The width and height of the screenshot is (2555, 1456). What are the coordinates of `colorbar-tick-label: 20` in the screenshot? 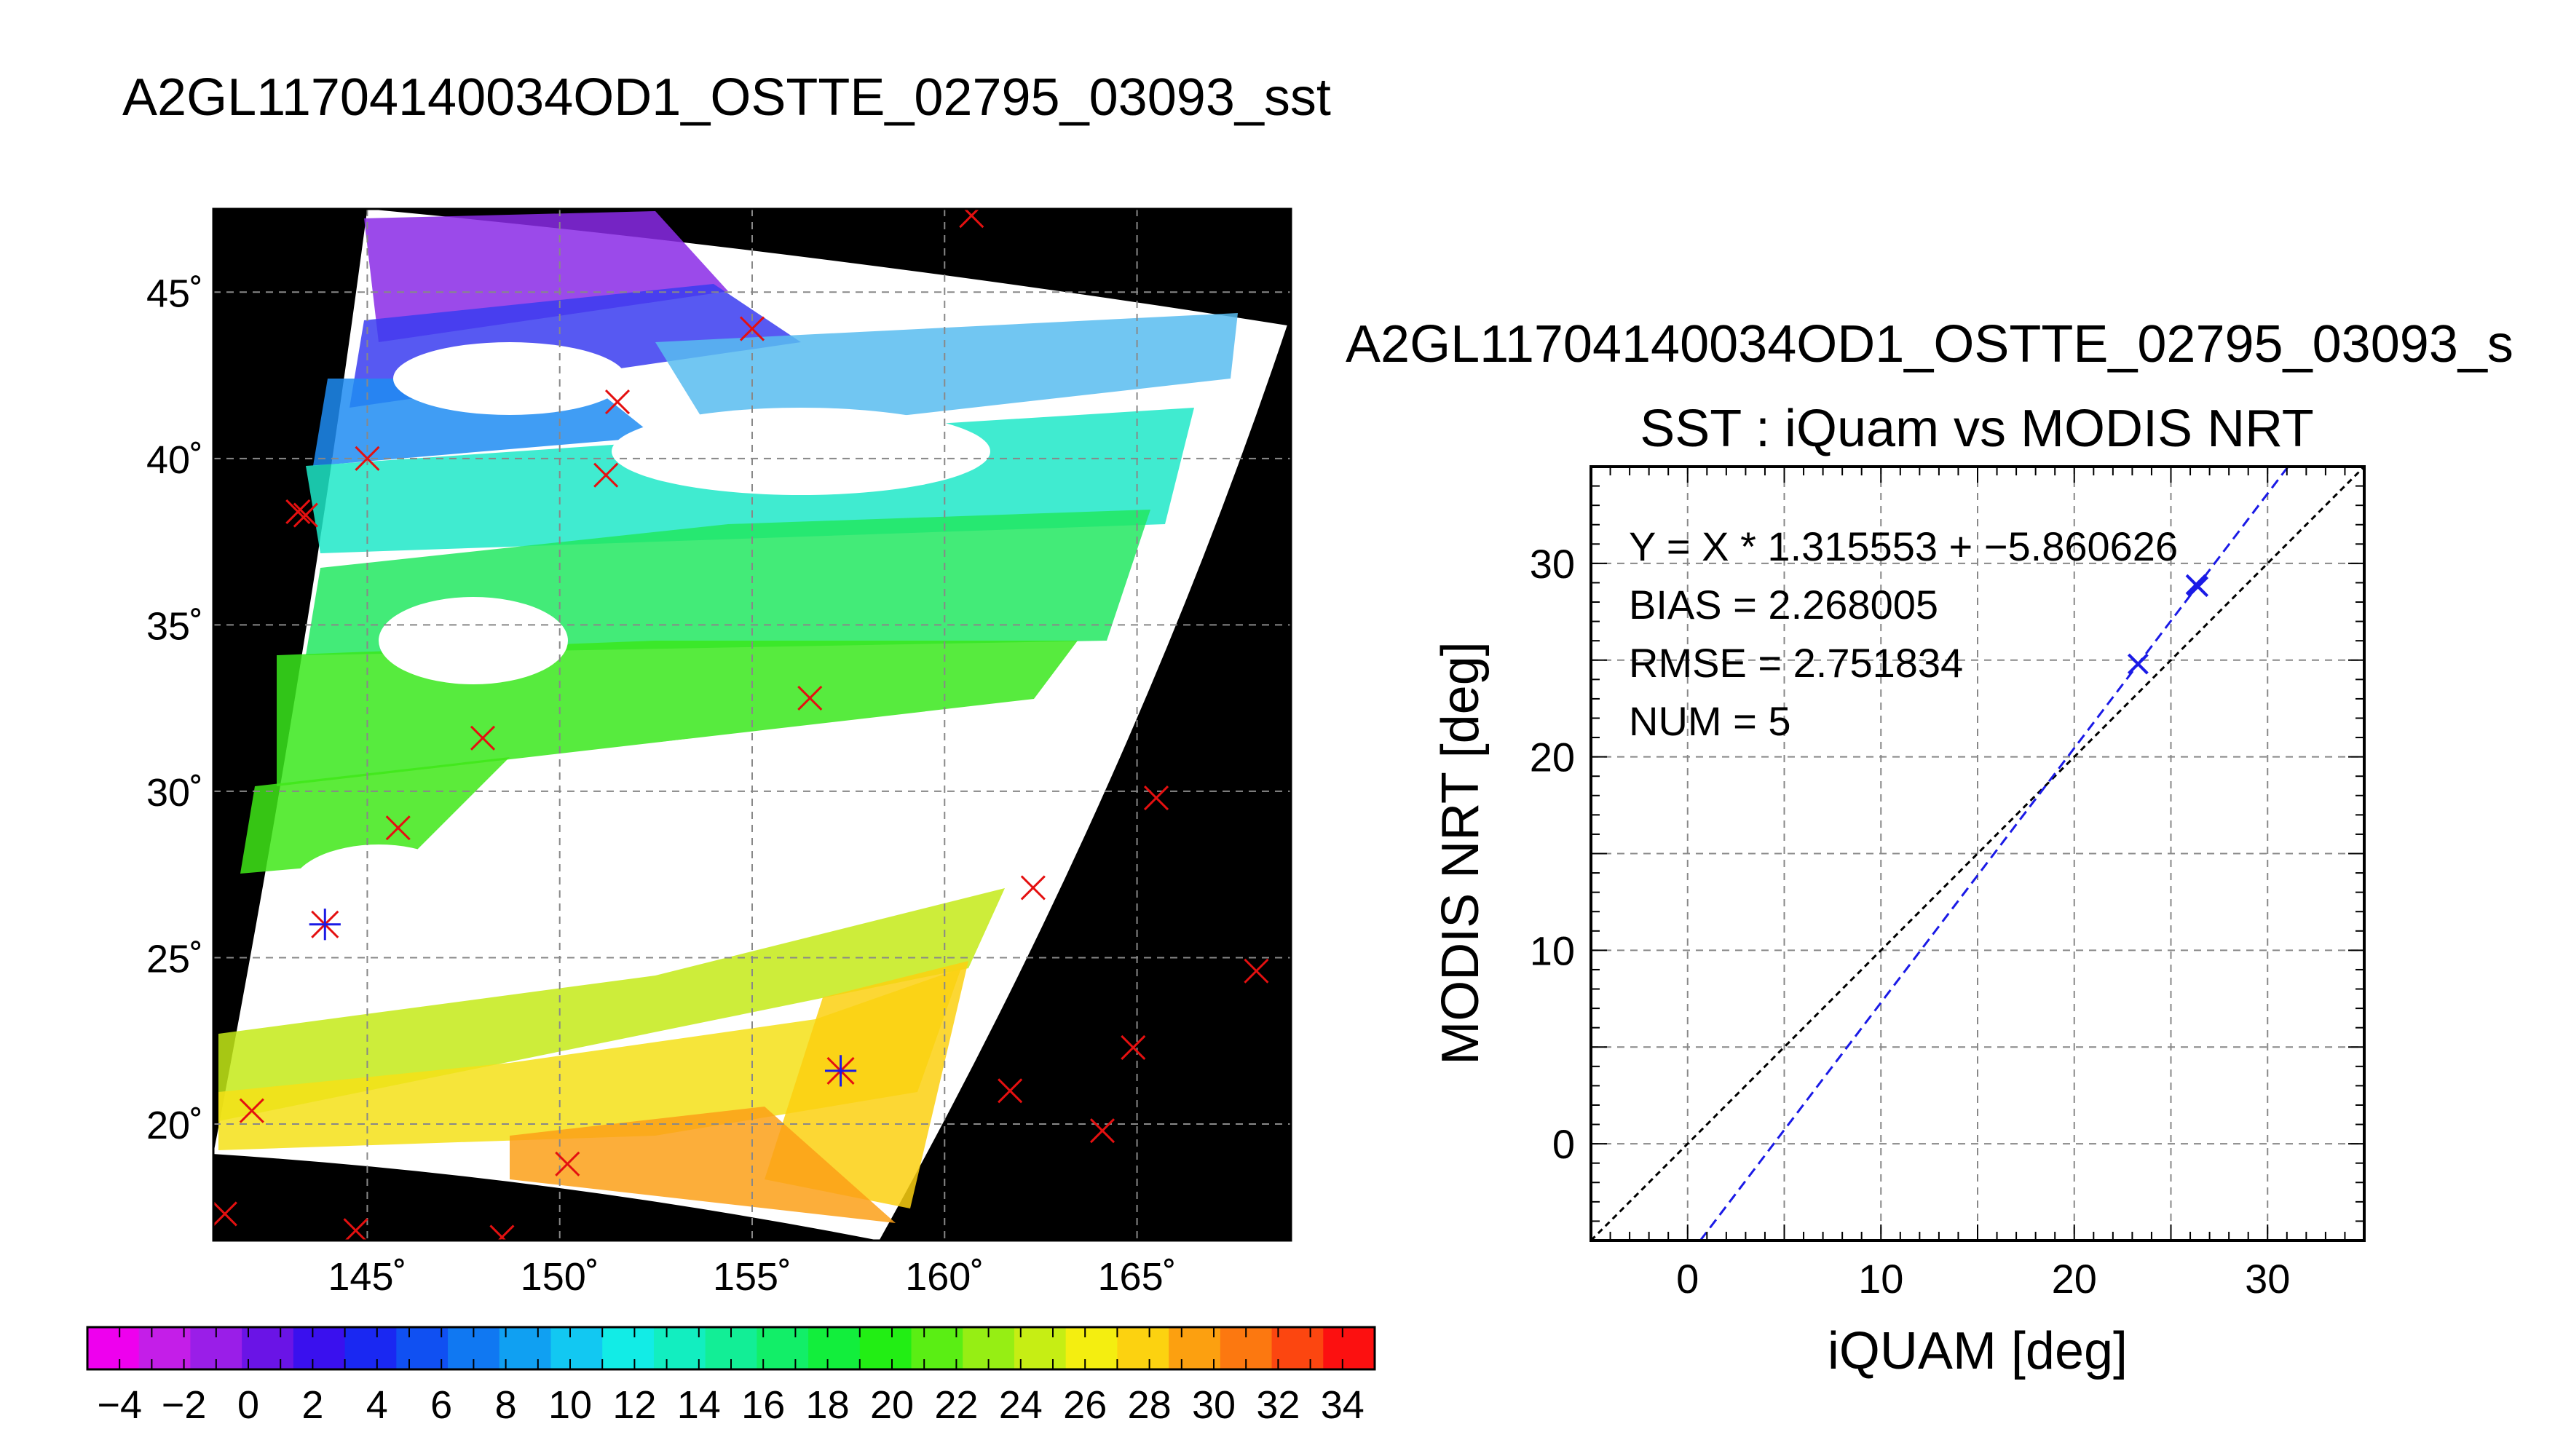 It's located at (892, 1405).